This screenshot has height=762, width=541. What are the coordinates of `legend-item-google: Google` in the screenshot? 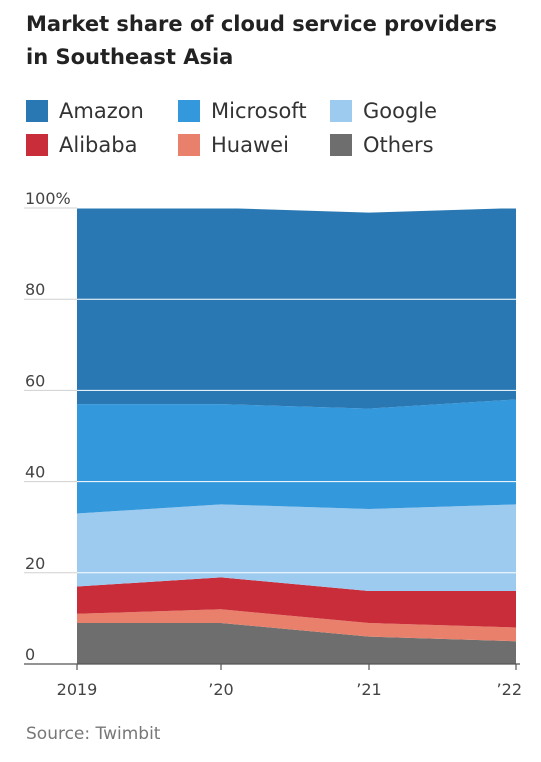 It's located at (383, 111).